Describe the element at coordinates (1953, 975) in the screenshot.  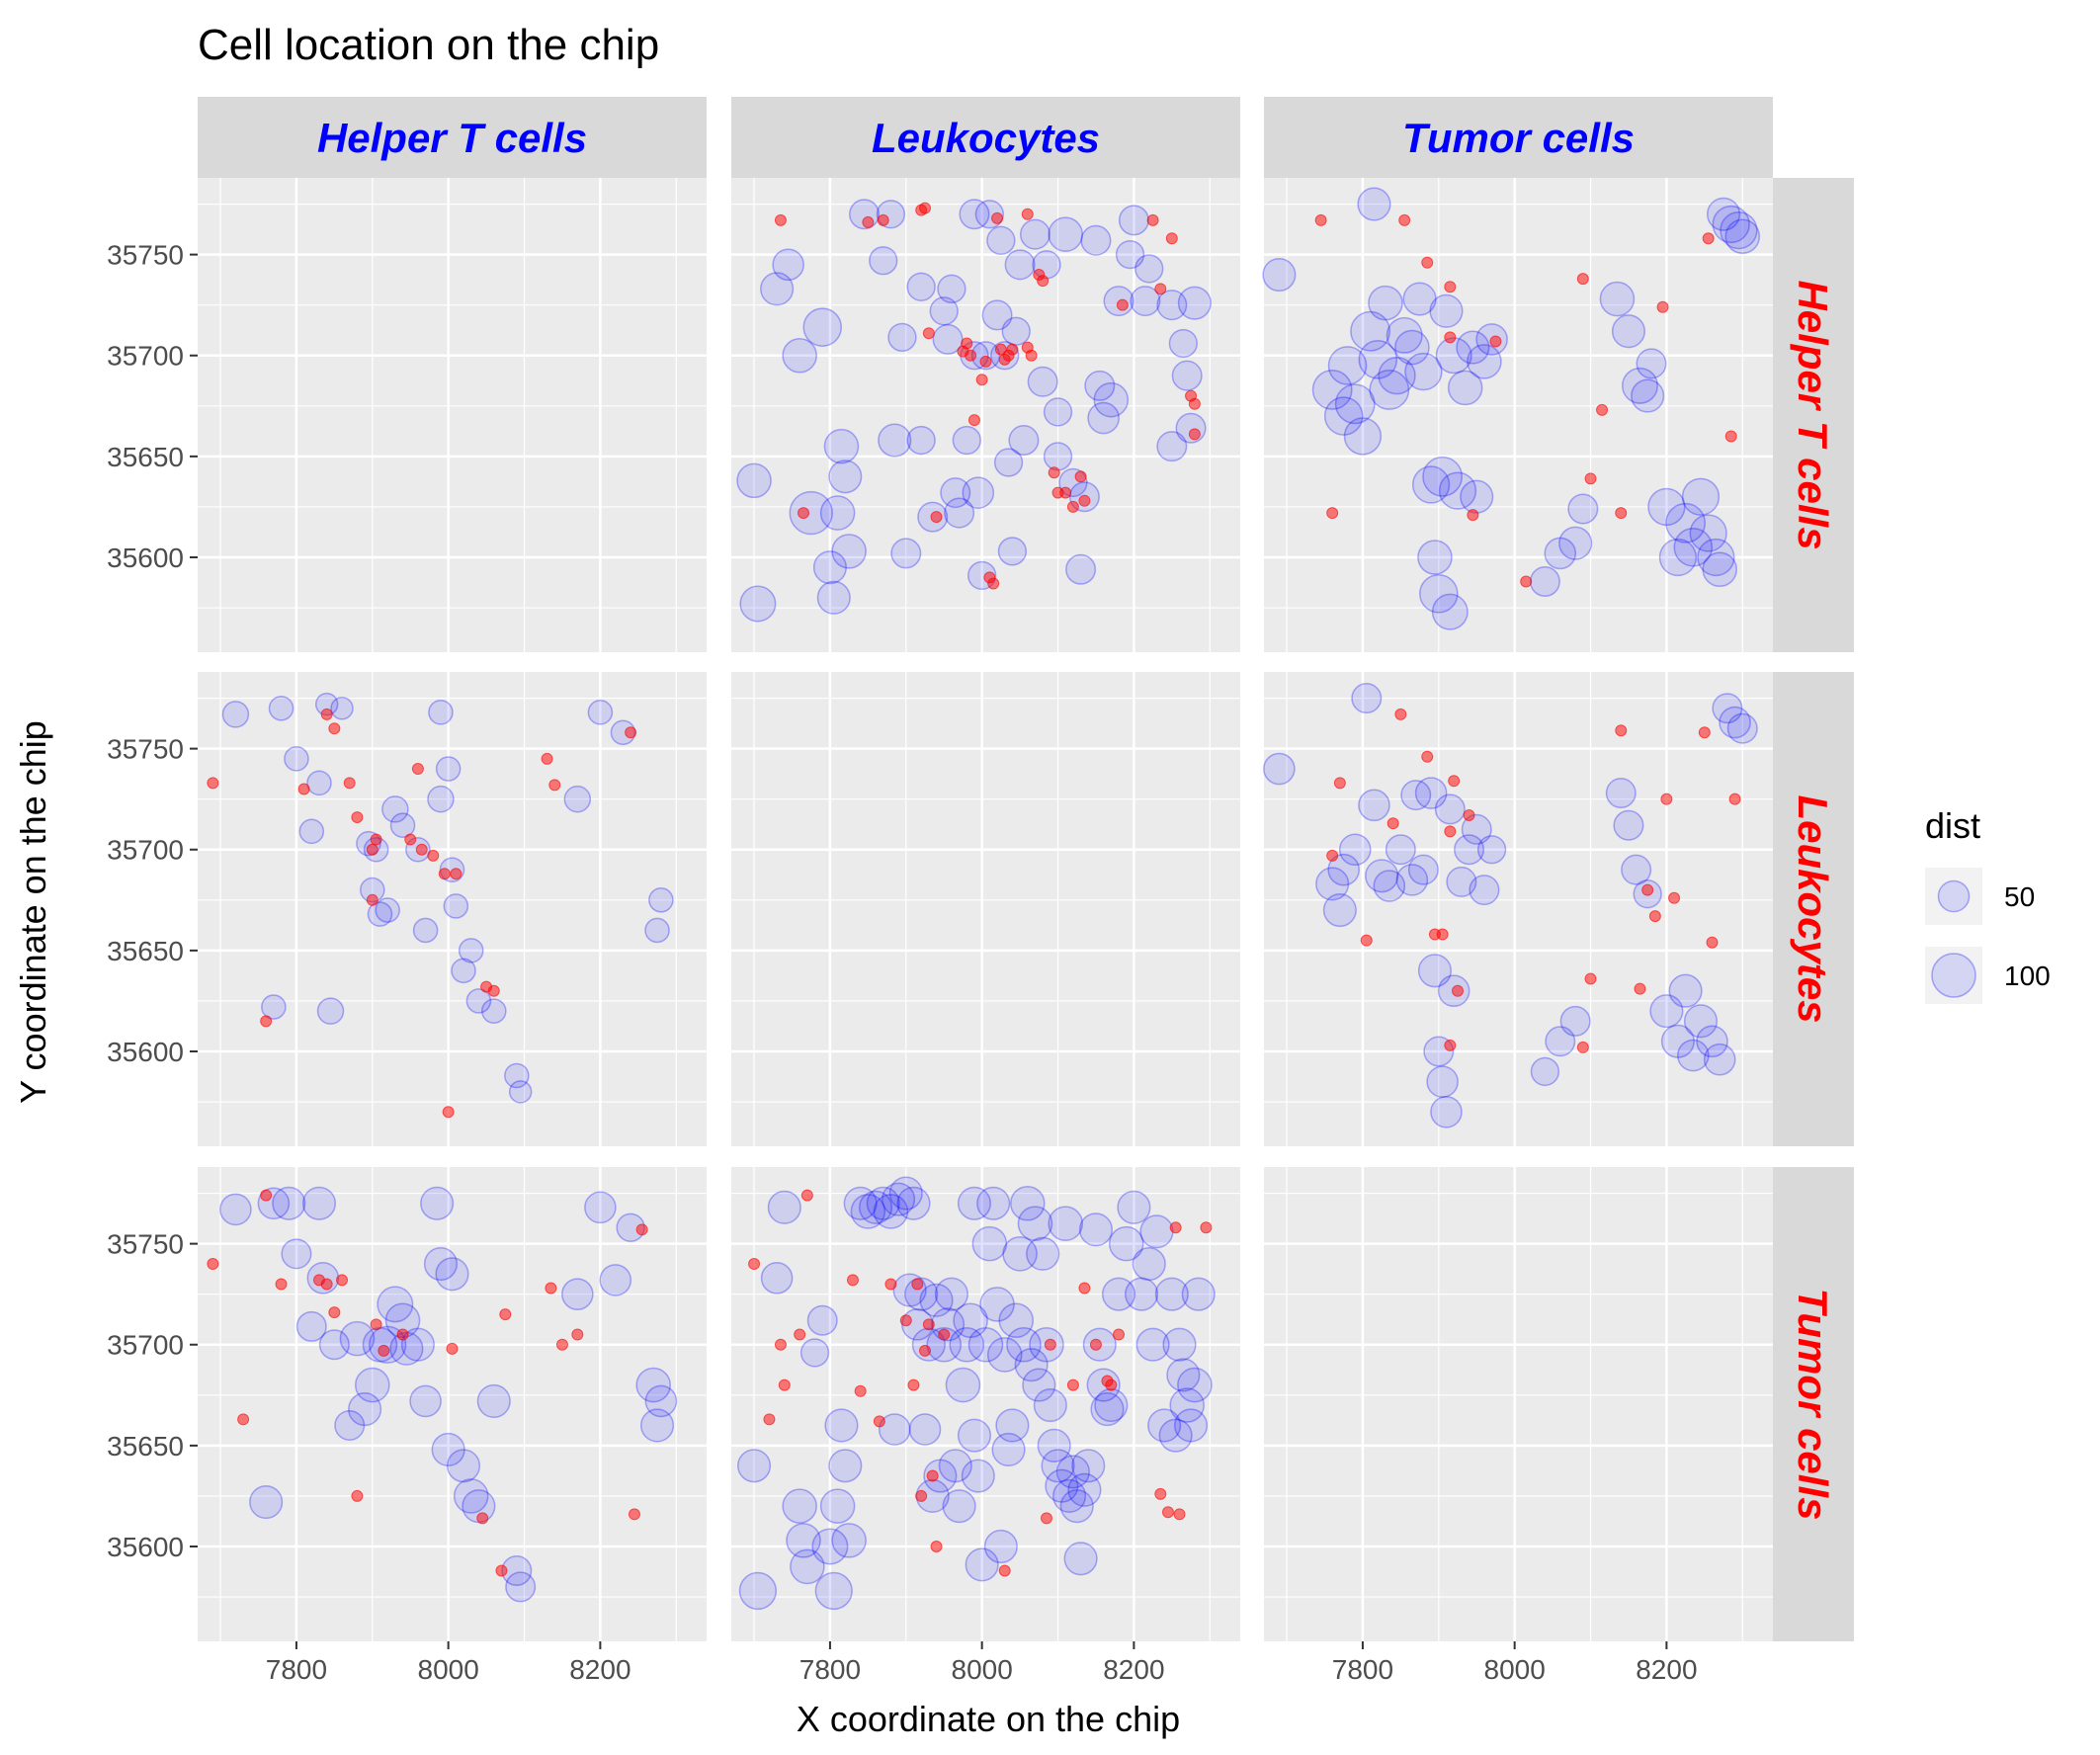
I see `legend-key-circle` at that location.